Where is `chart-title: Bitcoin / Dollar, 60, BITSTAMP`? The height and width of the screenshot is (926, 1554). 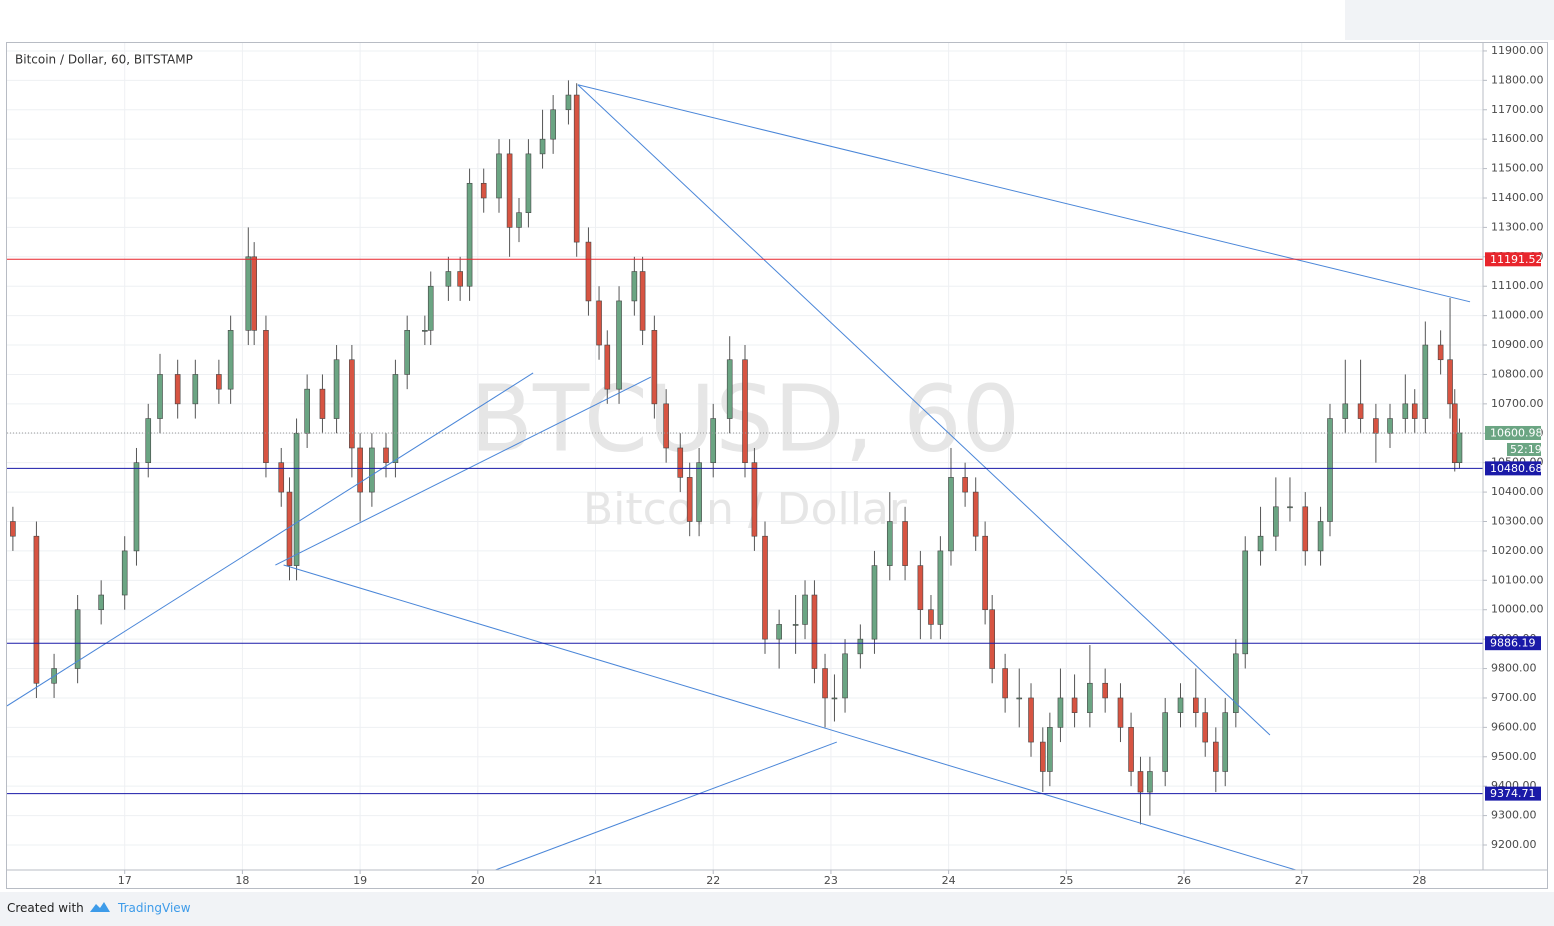 chart-title: Bitcoin / Dollar, 60, BITSTAMP is located at coordinates (104, 60).